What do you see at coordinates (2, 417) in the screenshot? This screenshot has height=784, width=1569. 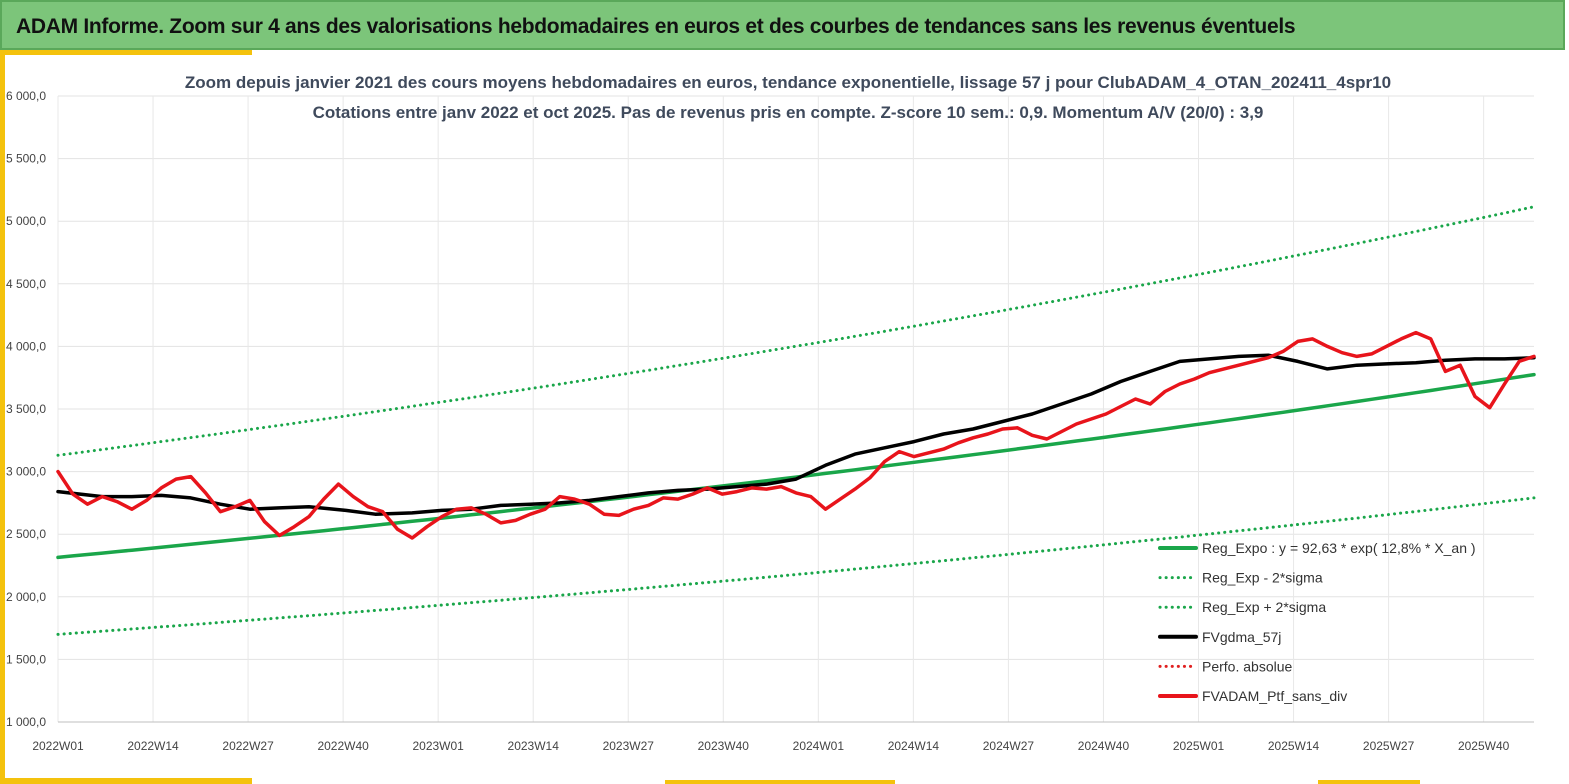 I see `gold-accent-left` at bounding box center [2, 417].